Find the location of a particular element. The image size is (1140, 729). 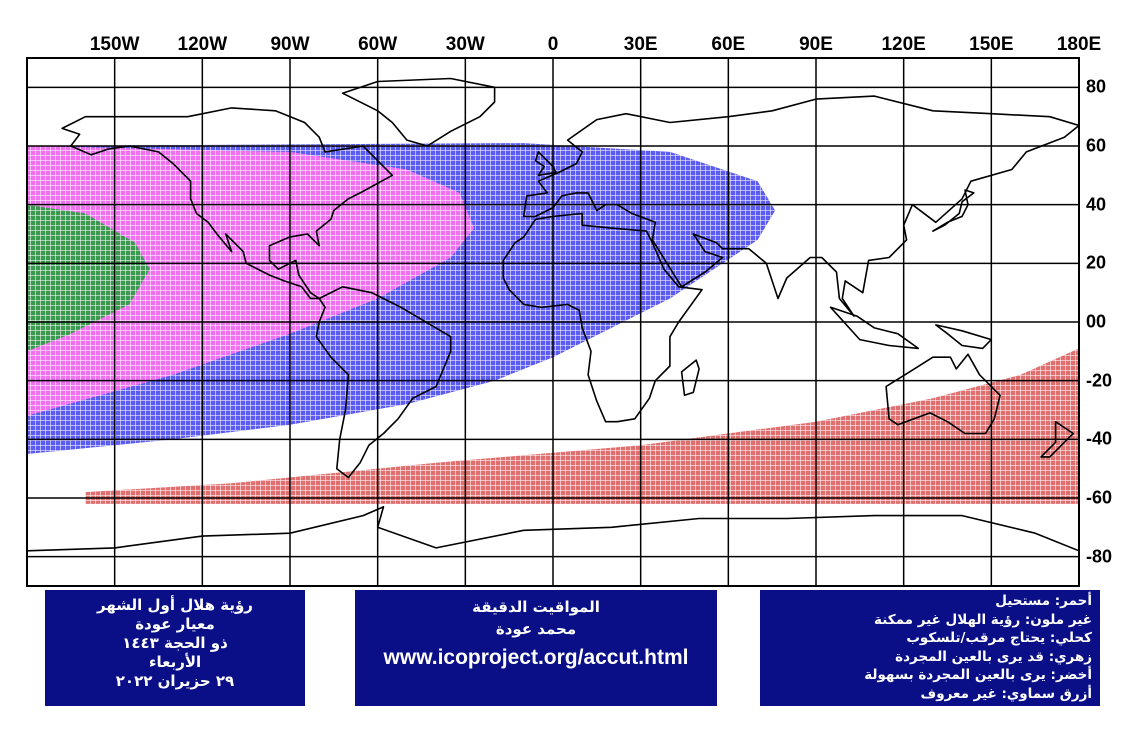

hijri-month-line: ذو الحجة ١٤٤٣ is located at coordinates (175, 643).